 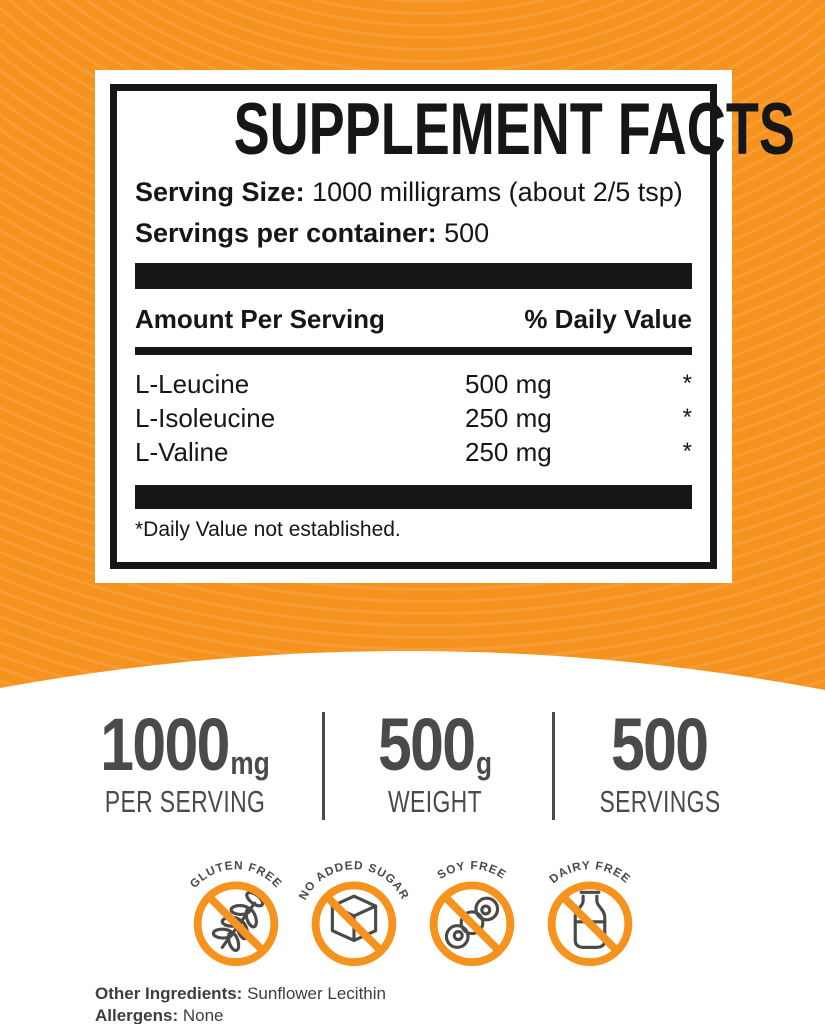 I want to click on servings-label: Servings per container:, so click(x=286, y=233).